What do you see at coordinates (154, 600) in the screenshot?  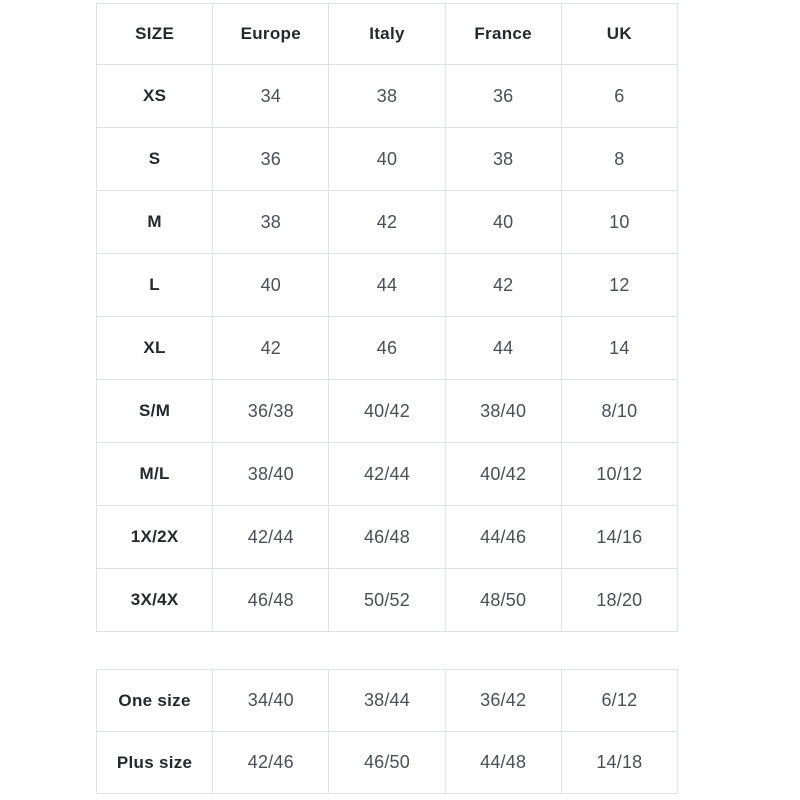 I see `size-label-cell: 3X/4X` at bounding box center [154, 600].